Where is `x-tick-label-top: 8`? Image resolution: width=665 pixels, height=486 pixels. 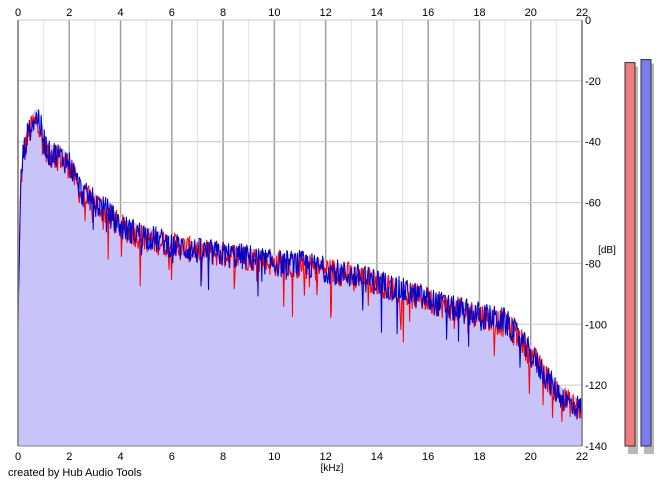
x-tick-label-top: 8 is located at coordinates (223, 13).